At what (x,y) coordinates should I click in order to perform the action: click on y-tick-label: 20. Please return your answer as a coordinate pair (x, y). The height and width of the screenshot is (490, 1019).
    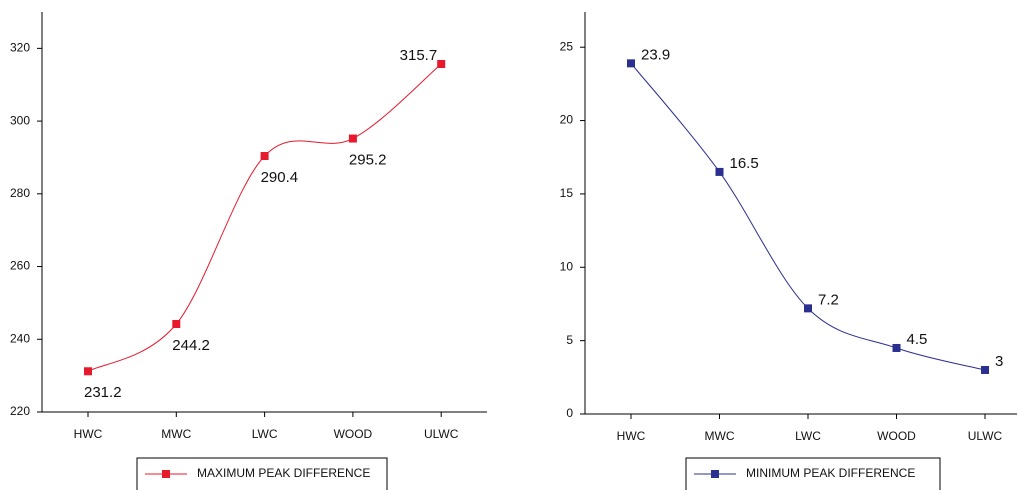
    Looking at the image, I should click on (567, 120).